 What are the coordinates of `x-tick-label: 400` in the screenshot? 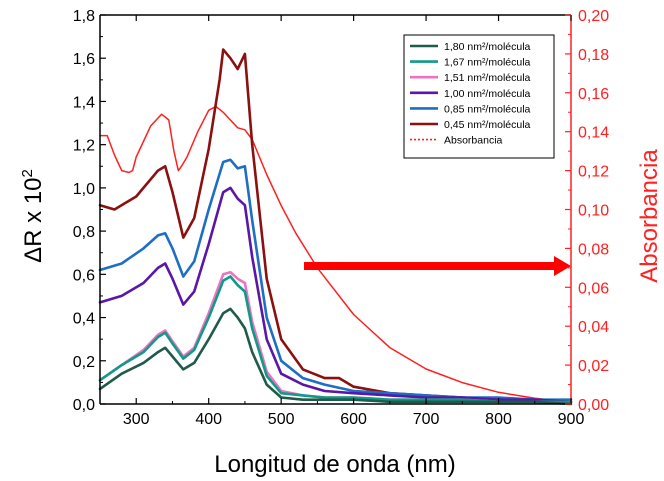 It's located at (208, 419).